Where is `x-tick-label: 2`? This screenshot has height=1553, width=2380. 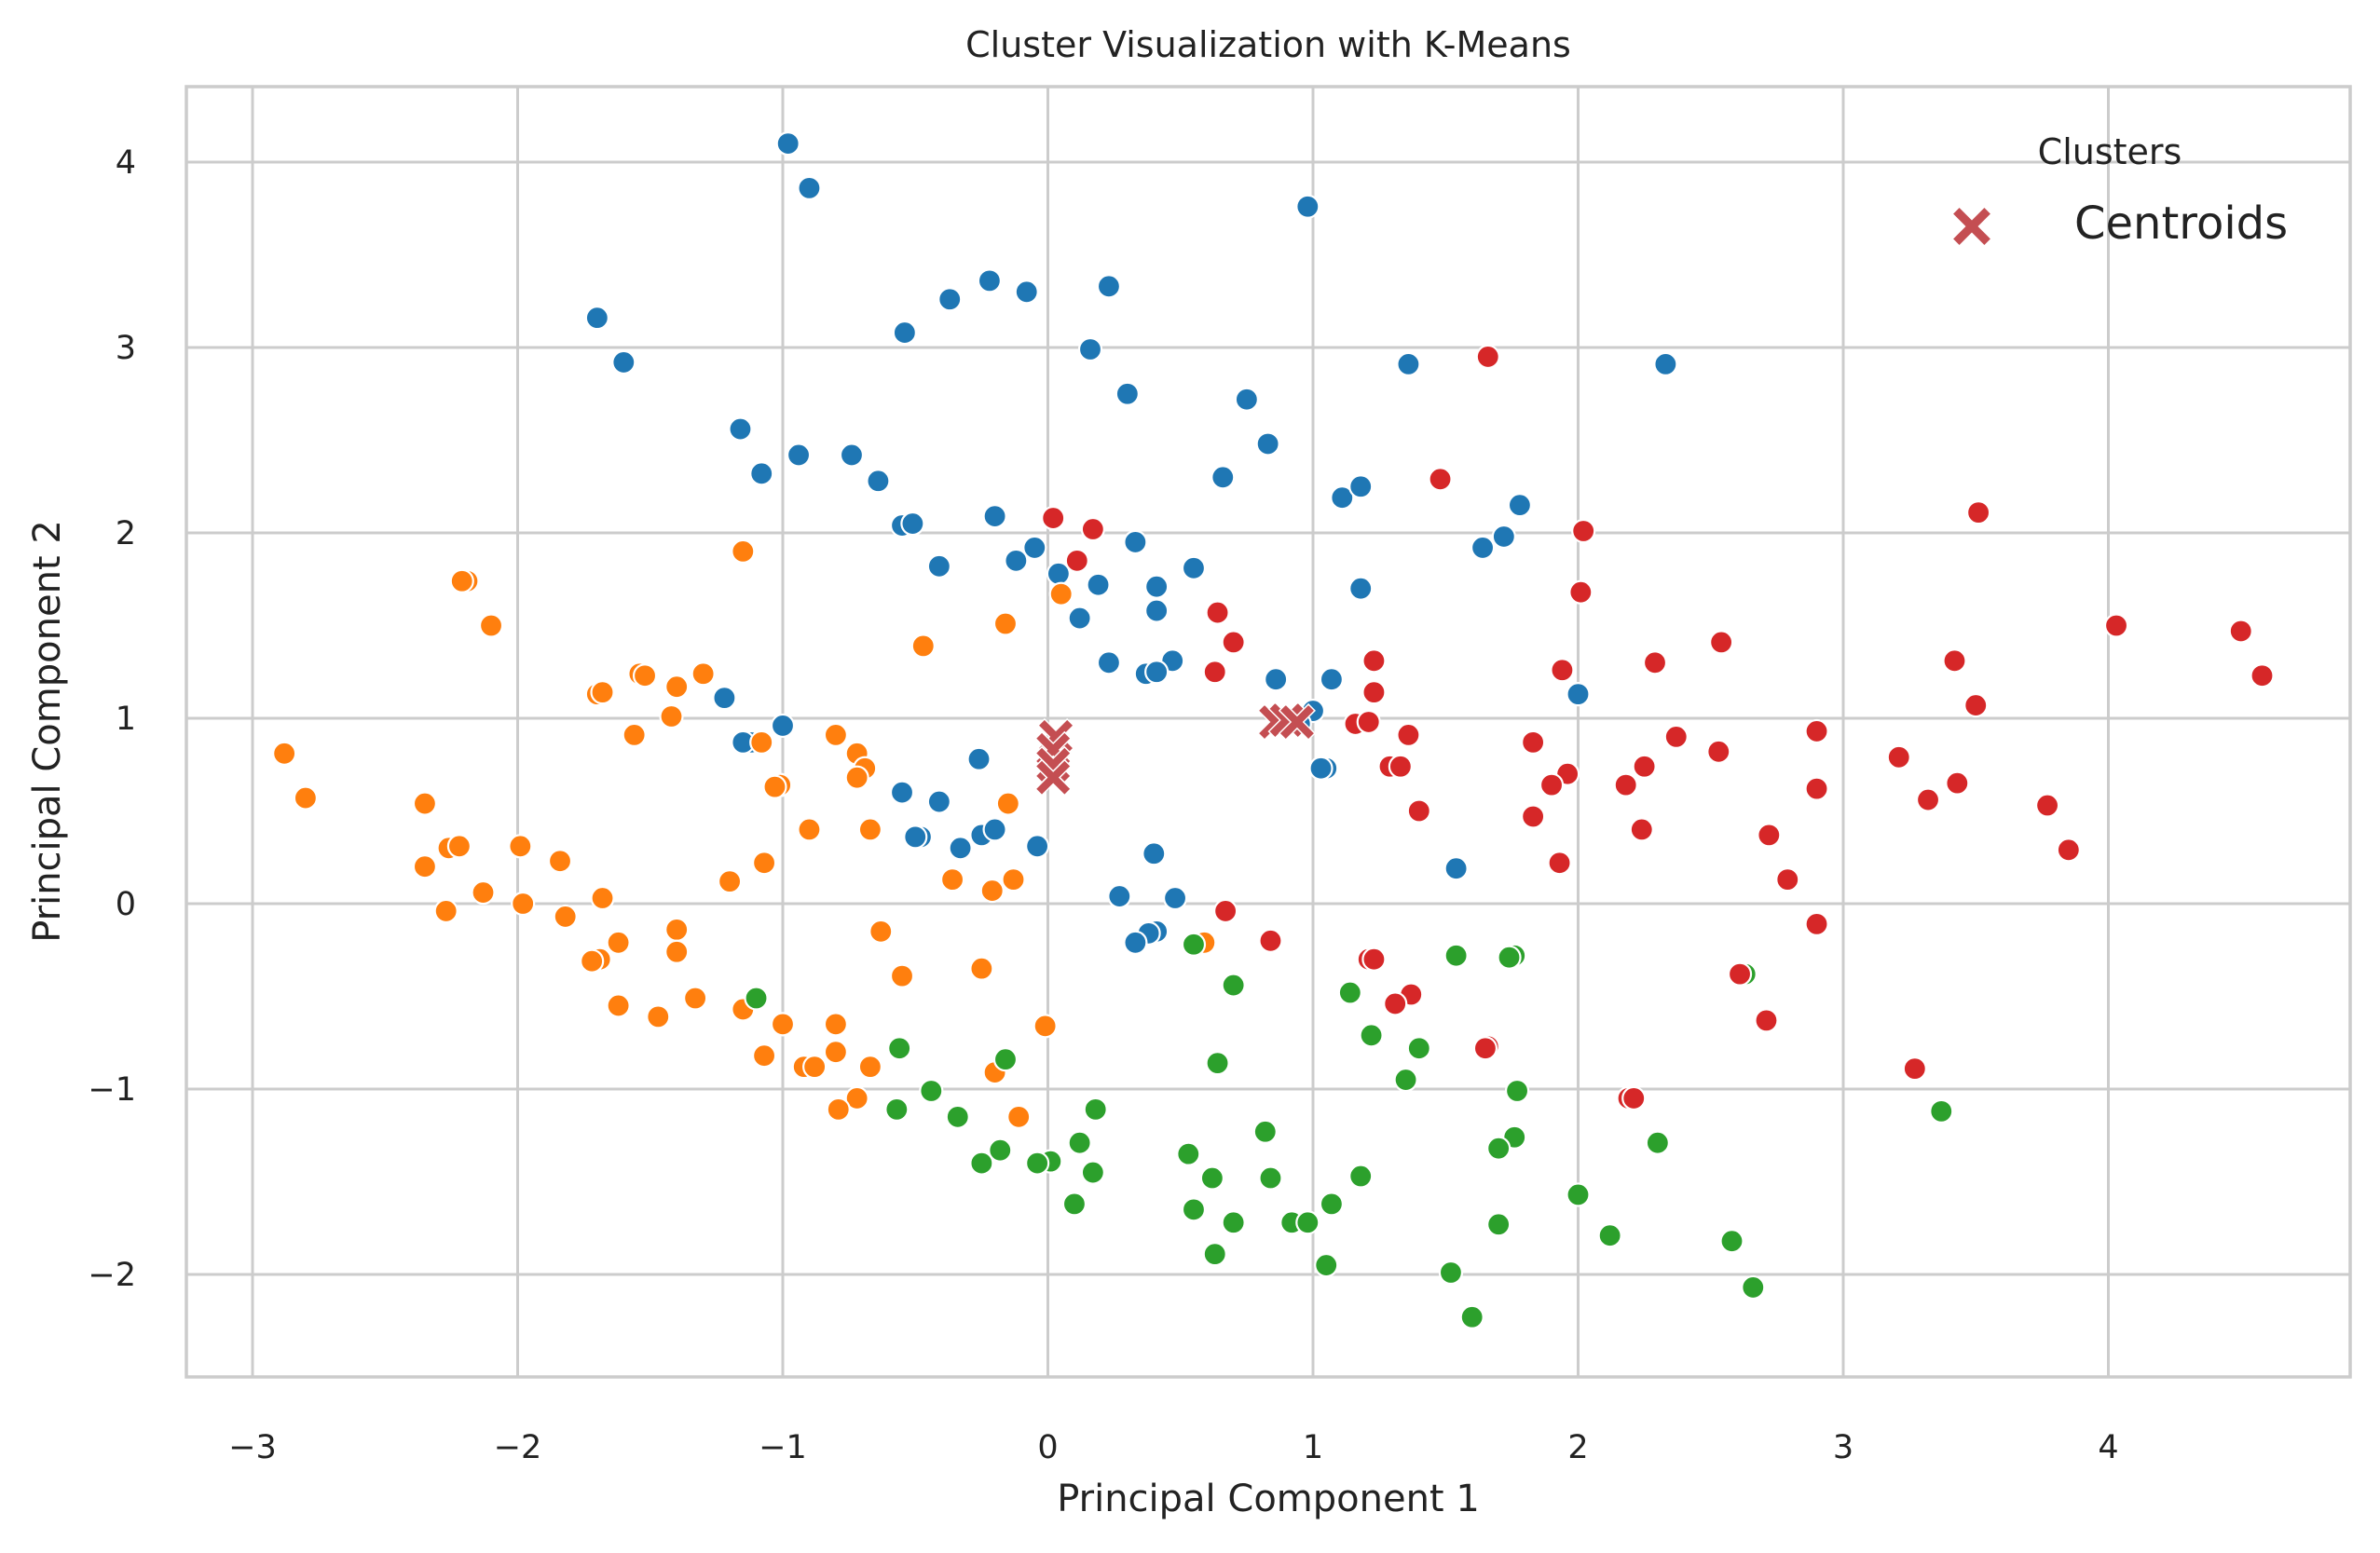
x-tick-label: 2 is located at coordinates (1577, 1447).